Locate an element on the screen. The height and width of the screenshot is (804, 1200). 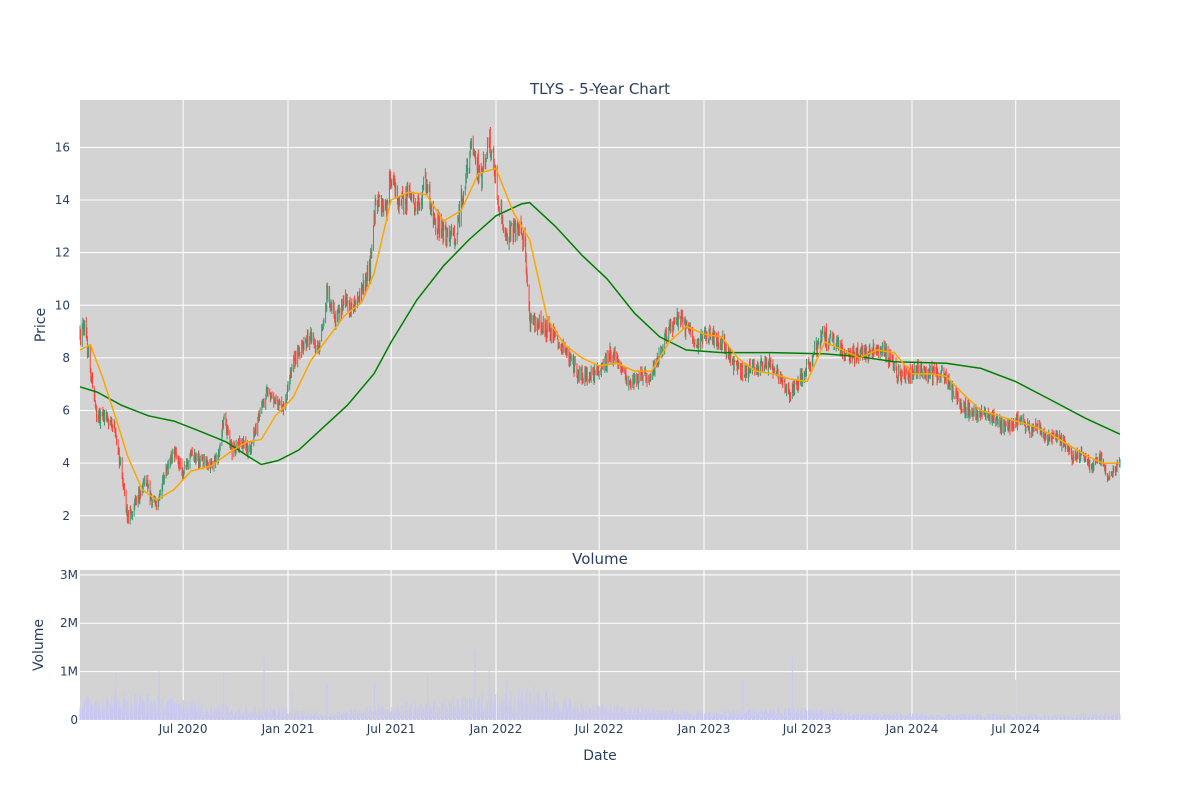
volume-y-tick-labels: 0 1M 2M 3M is located at coordinates (69, 647).